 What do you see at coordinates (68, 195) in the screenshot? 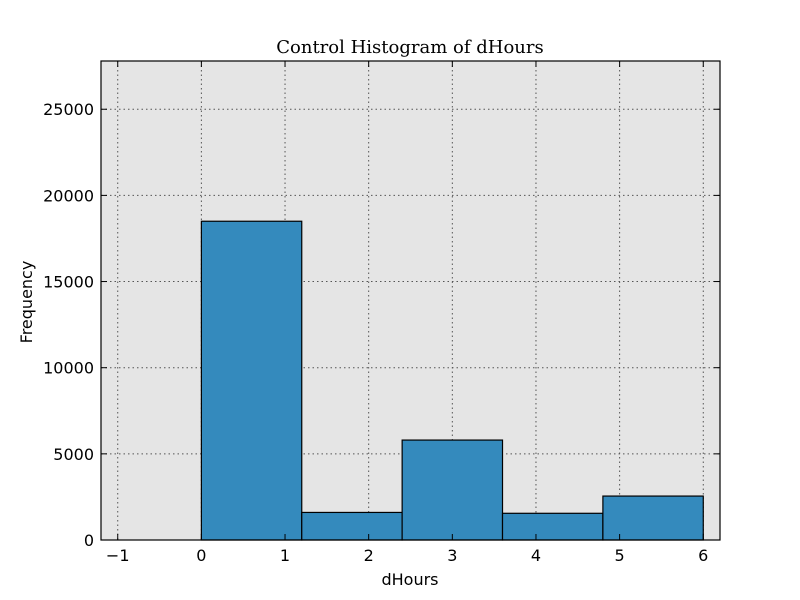
I see `y-tick-label: 20000` at bounding box center [68, 195].